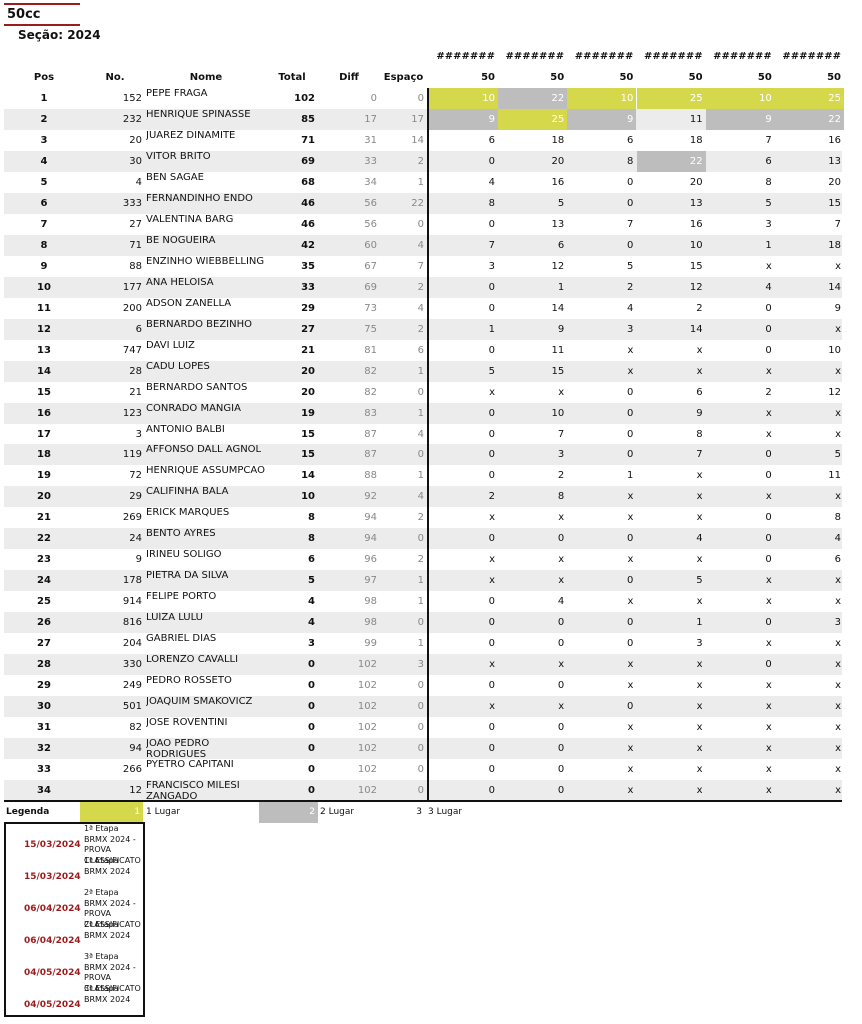 The height and width of the screenshot is (1024, 862). I want to click on cell: 23, so click(44, 560).